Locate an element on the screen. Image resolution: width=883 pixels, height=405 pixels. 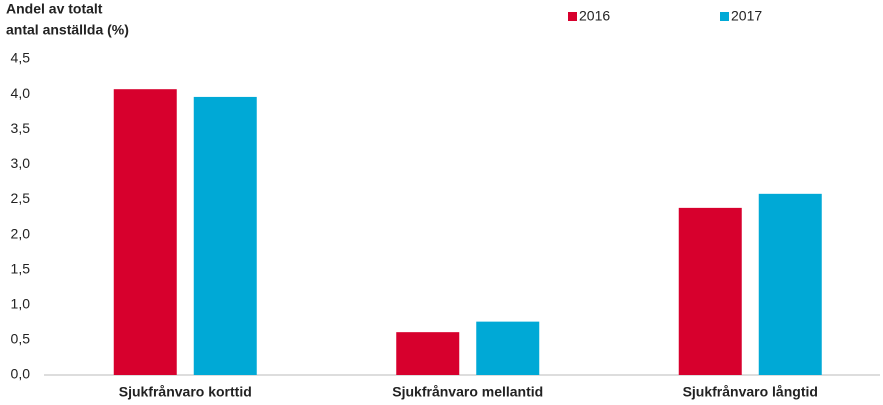
x-tick-label: Sjukfrånvaro långtid is located at coordinates (750, 392).